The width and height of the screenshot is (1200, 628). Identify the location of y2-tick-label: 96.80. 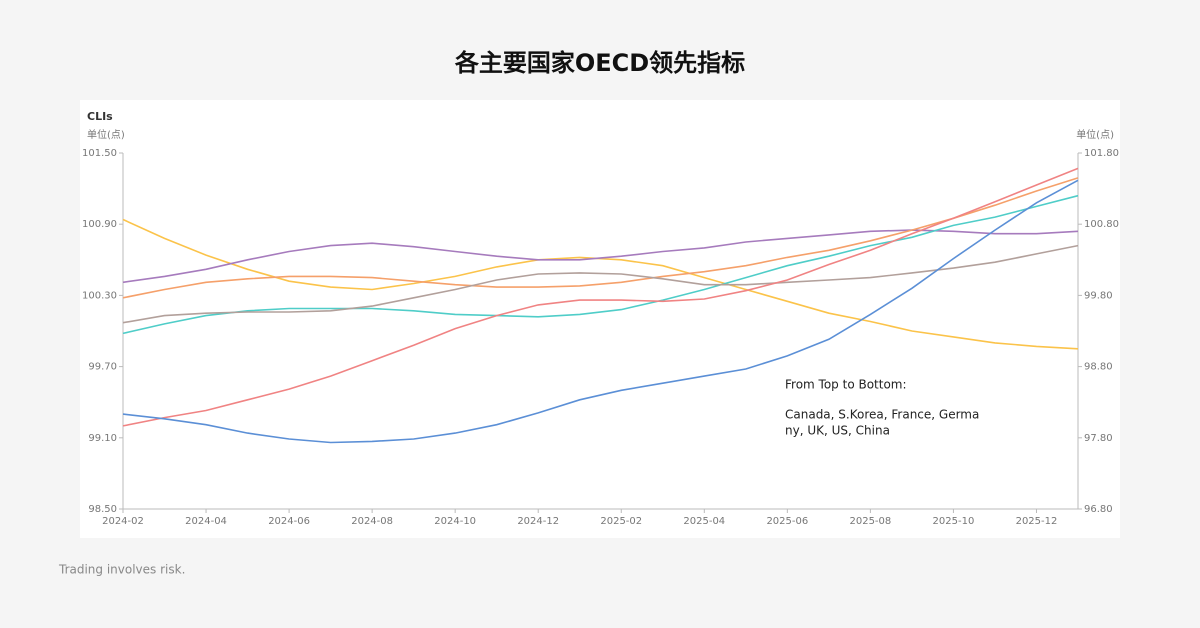
(1098, 509).